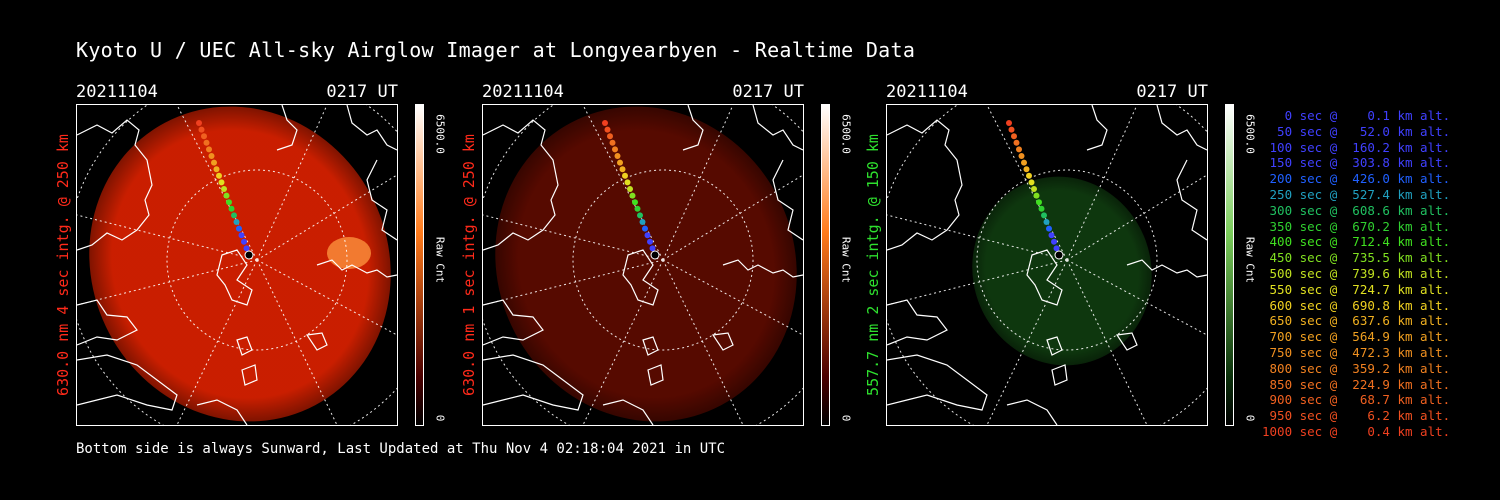  Describe the element at coordinates (1356, 400) in the screenshot. I see `legend-entry: 900 sec @ 68.7 km alt.` at that location.